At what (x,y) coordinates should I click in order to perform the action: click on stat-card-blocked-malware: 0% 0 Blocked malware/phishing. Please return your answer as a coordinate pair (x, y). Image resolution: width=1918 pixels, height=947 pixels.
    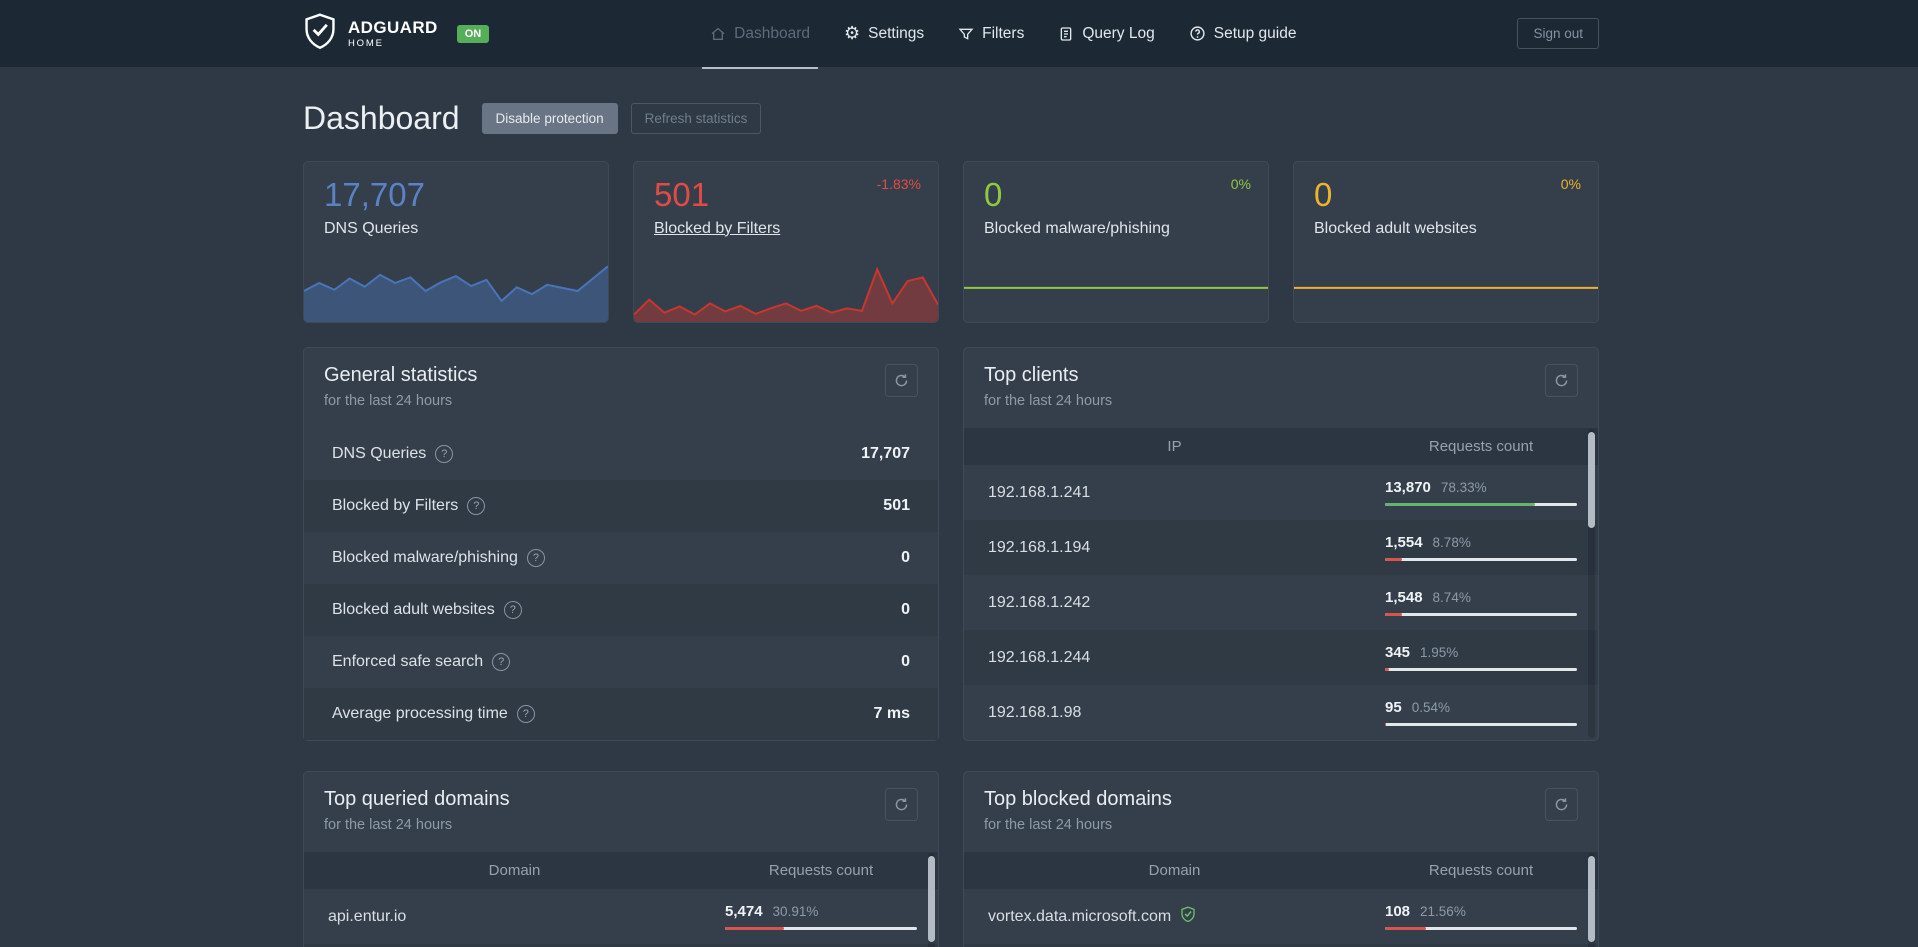
    Looking at the image, I should click on (1116, 242).